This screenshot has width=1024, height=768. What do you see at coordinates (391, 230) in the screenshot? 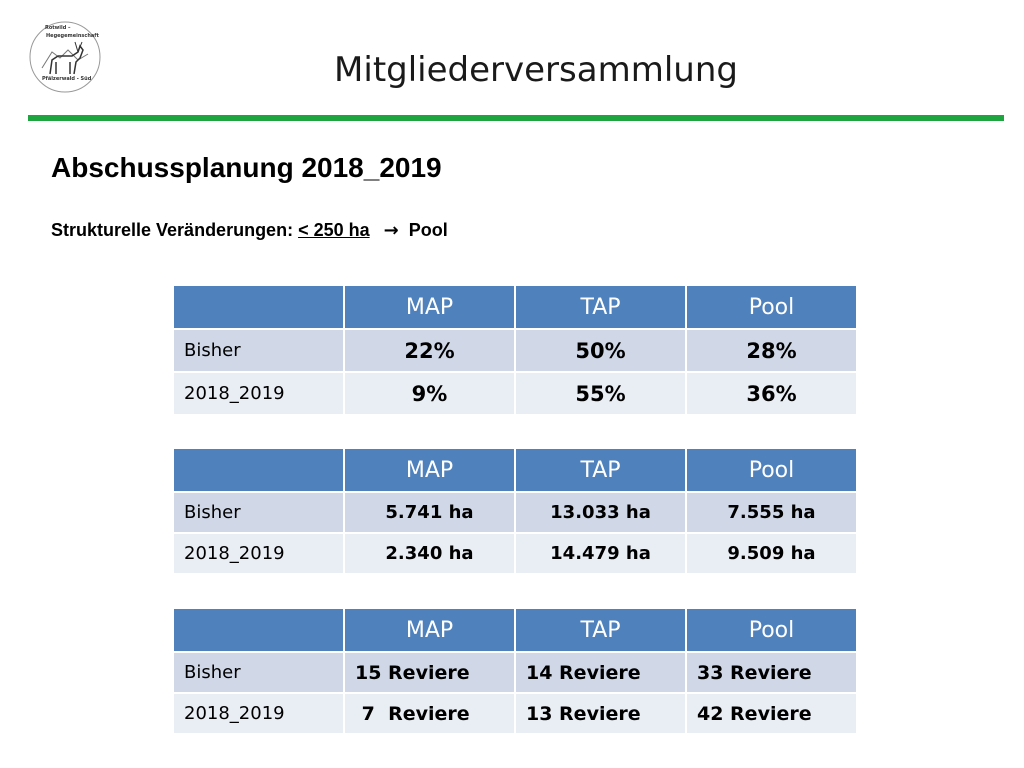
I see `arrow-right-icon: →` at bounding box center [391, 230].